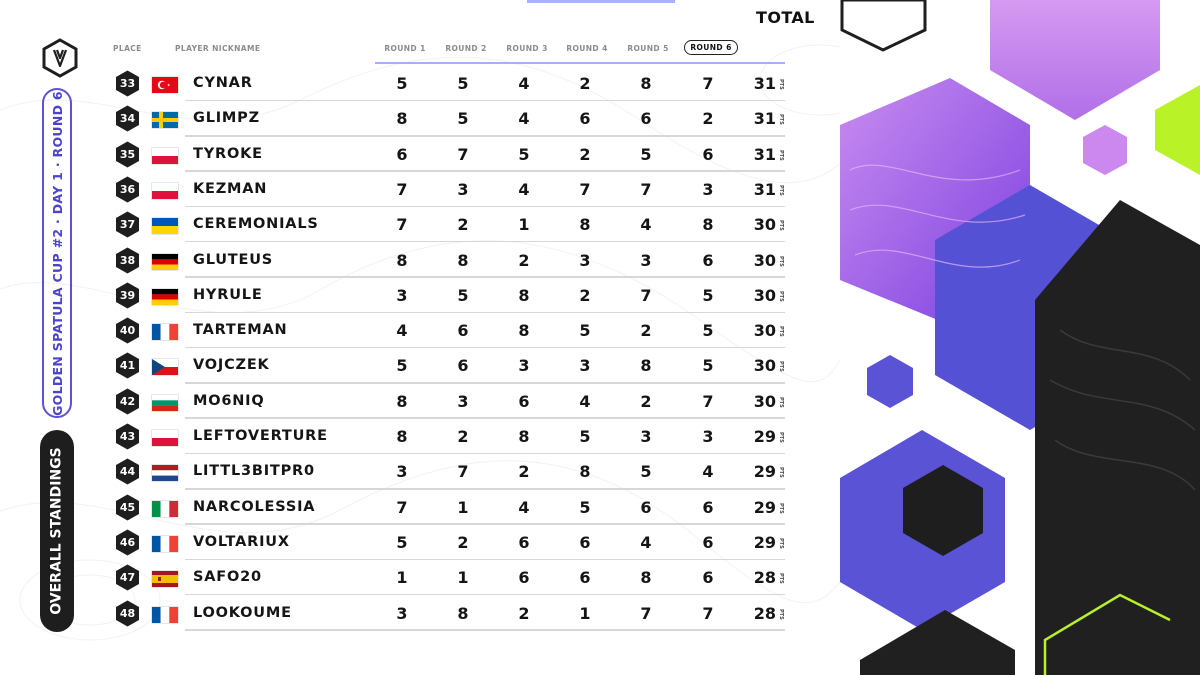 Image resolution: width=1200 pixels, height=675 pixels. What do you see at coordinates (646, 366) in the screenshot?
I see `round-5-score: 8` at bounding box center [646, 366].